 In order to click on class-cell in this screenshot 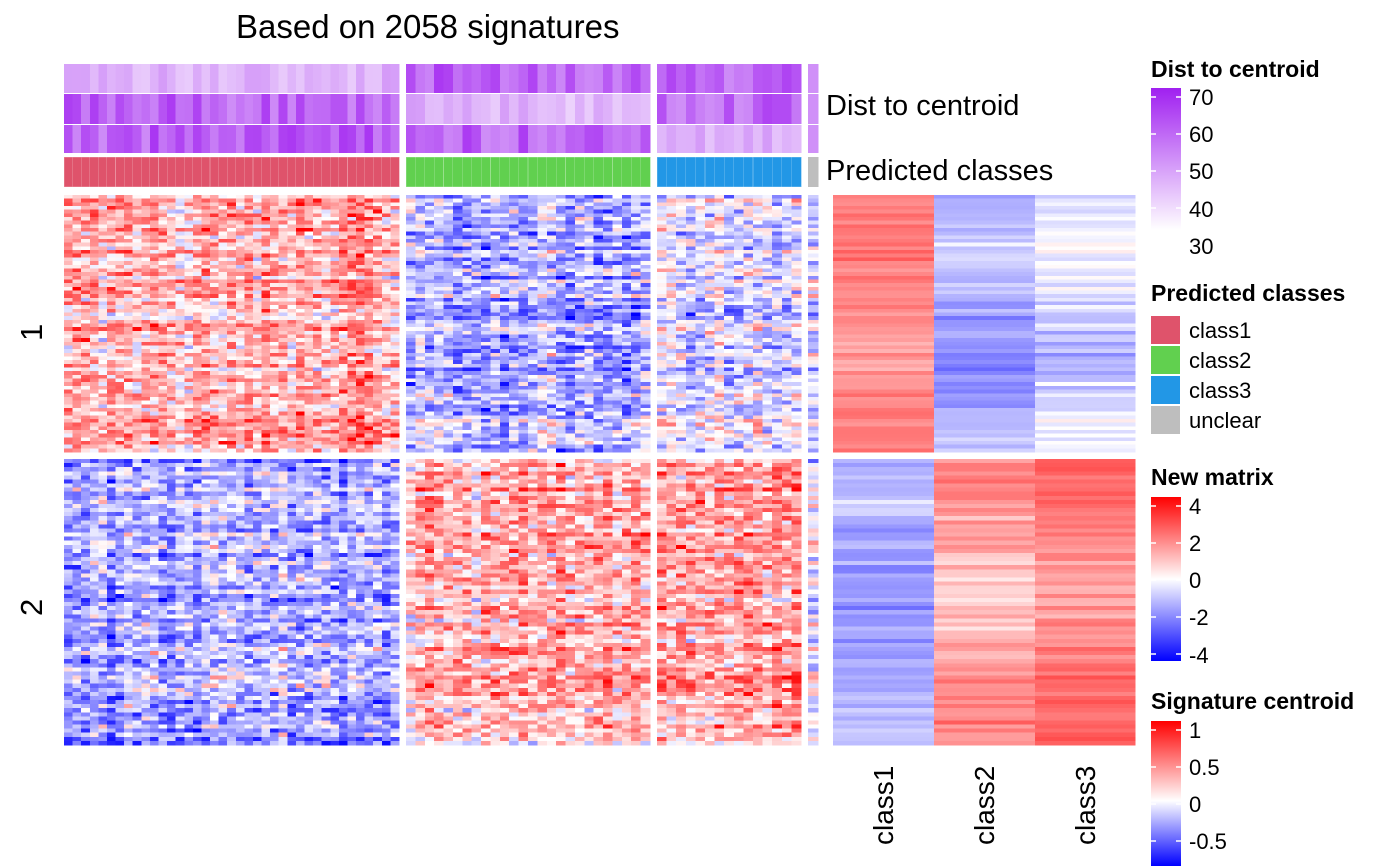, I will do `click(360, 172)`.